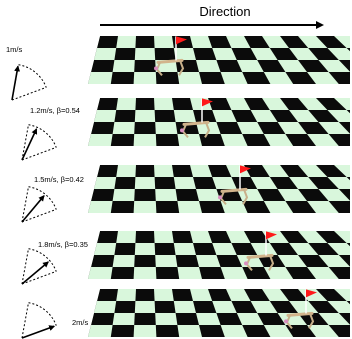 Image resolution: width=352 pixels, height=339 pixels. What do you see at coordinates (63, 244) in the screenshot?
I see `speed-label: 1.8m/s, β=0.35` at bounding box center [63, 244].